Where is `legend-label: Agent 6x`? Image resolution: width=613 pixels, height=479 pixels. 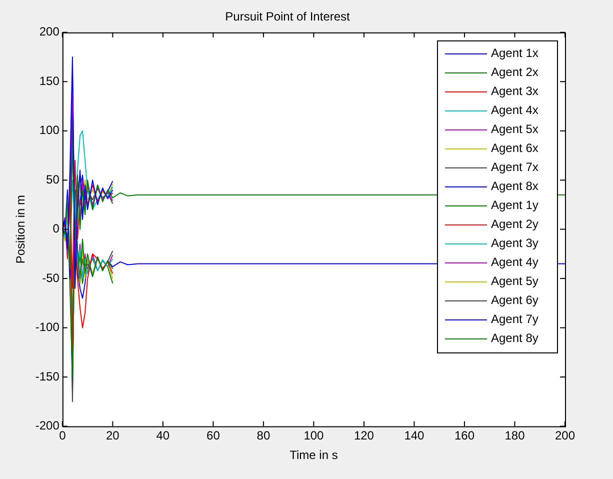 legend-label: Agent 6x is located at coordinates (514, 148).